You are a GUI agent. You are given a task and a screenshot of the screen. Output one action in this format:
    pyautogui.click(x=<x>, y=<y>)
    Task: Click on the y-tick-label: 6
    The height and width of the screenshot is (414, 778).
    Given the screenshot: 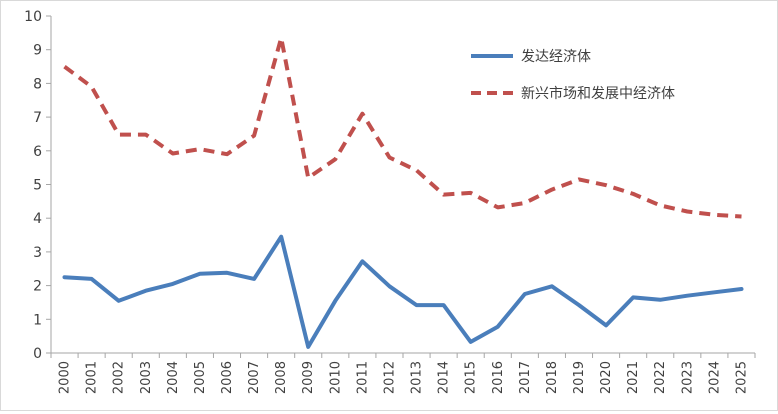 What is the action you would take?
    pyautogui.click(x=37, y=152)
    